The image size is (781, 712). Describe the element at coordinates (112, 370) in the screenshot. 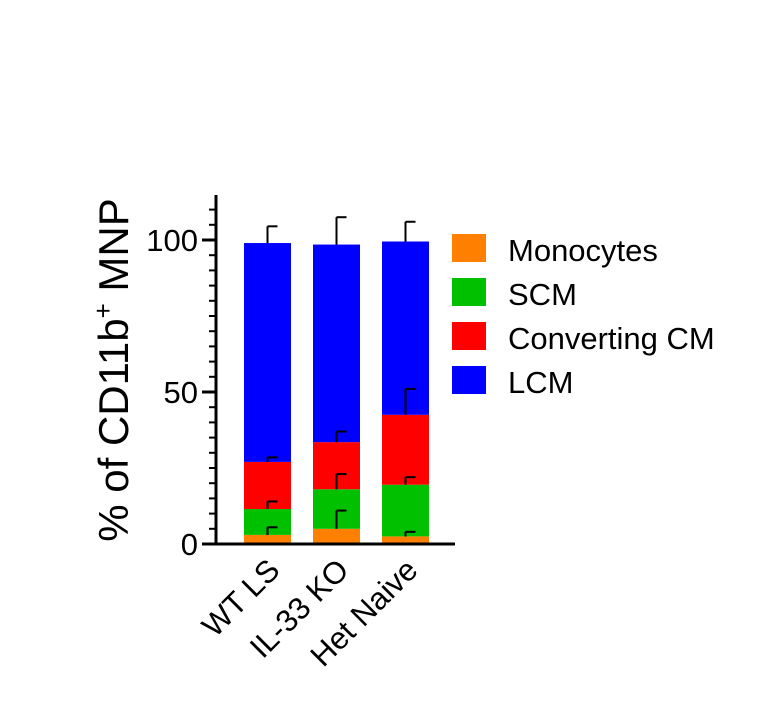

I see `y-axis-label: % of CD11b+ MNP` at that location.